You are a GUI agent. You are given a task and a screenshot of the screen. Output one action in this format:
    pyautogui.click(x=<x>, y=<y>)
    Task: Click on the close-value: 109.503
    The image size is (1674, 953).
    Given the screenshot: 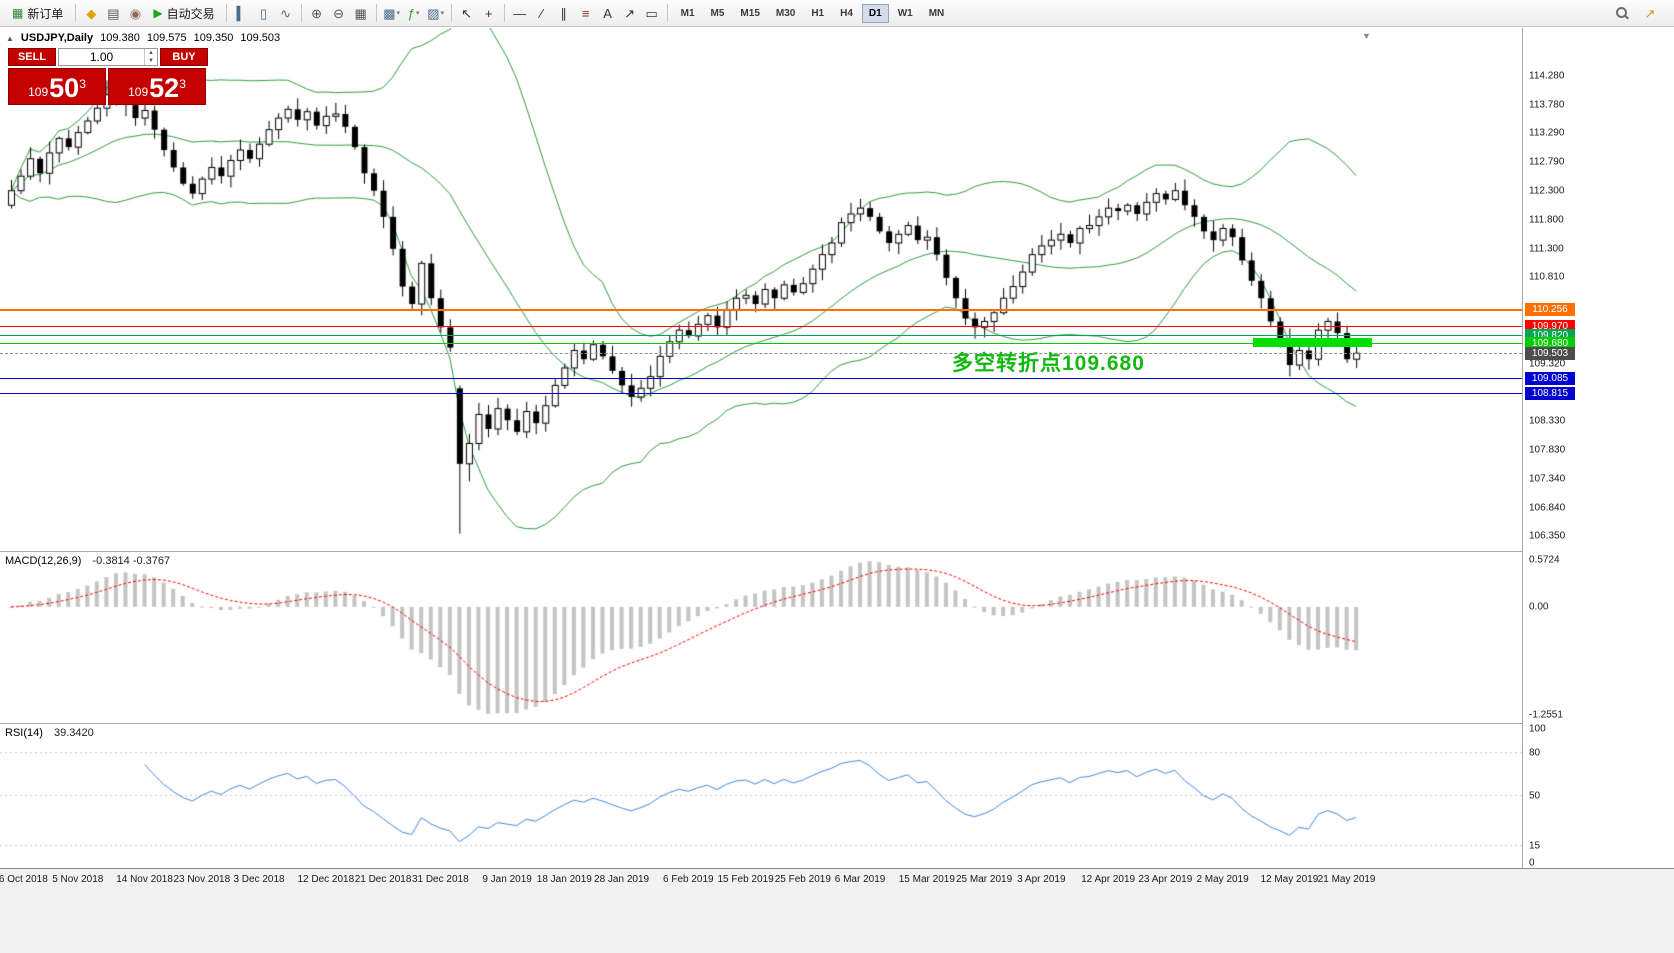 What is the action you would take?
    pyautogui.click(x=260, y=38)
    